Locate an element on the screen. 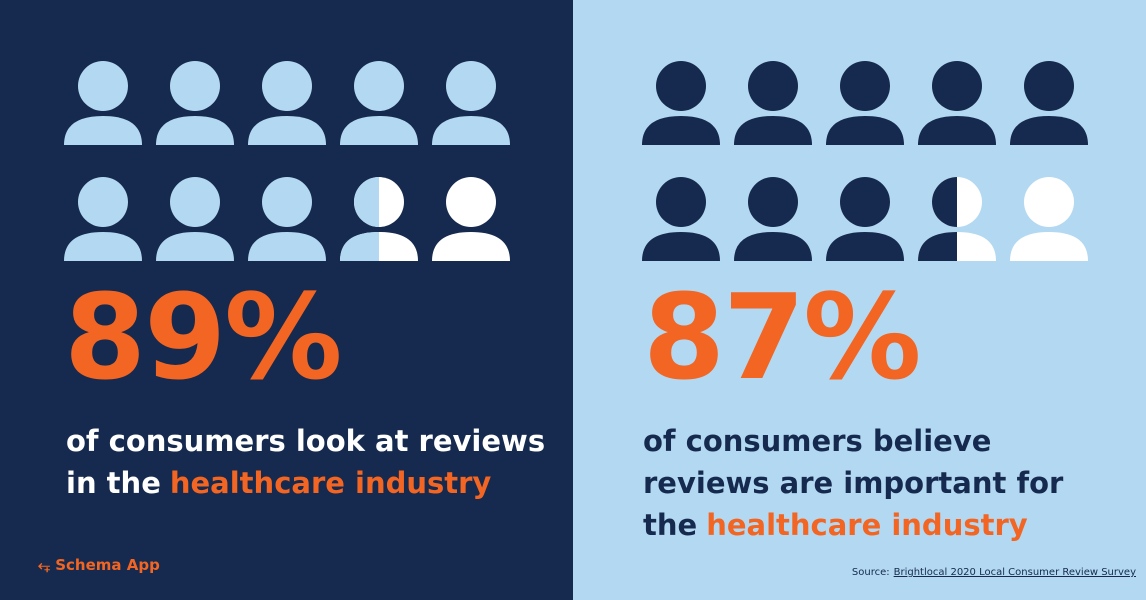 This screenshot has width=1146, height=600. caption-text: the is located at coordinates (670, 525).